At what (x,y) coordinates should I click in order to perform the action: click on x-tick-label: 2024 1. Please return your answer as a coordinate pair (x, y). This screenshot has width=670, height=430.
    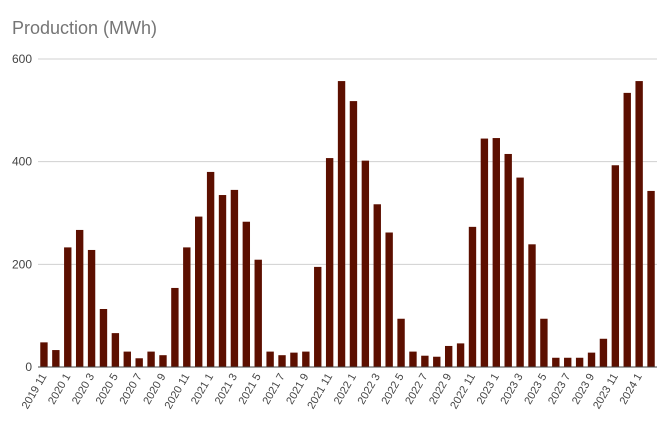
    Looking at the image, I should click on (631, 389).